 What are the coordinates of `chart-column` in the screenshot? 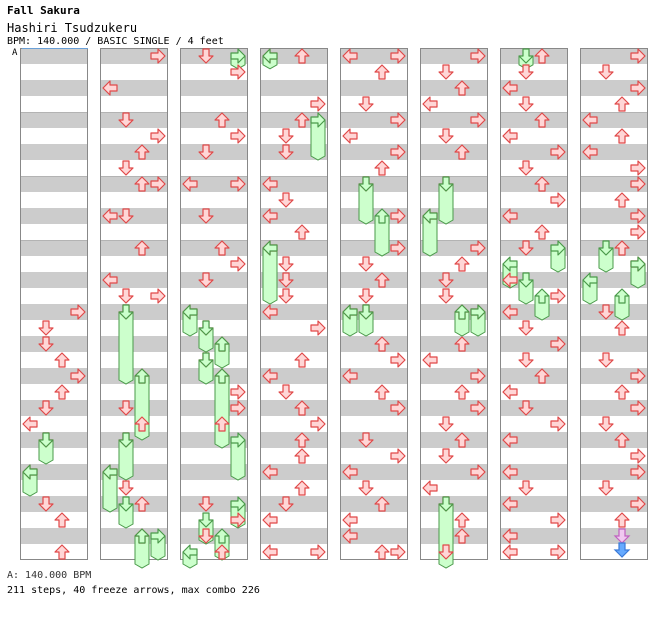 It's located at (534, 304).